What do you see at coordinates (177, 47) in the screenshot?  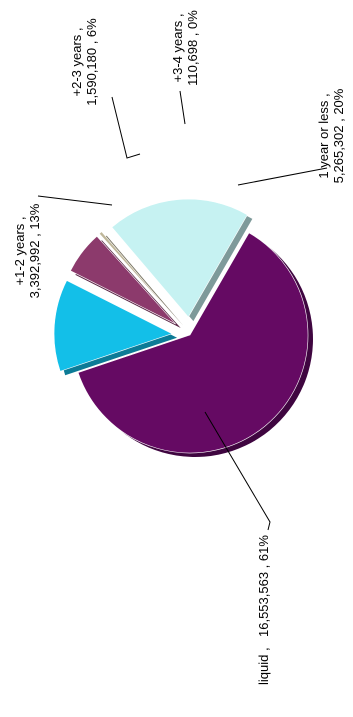 I see `slice-label-3-4-years: +3-4 years ,` at bounding box center [177, 47].